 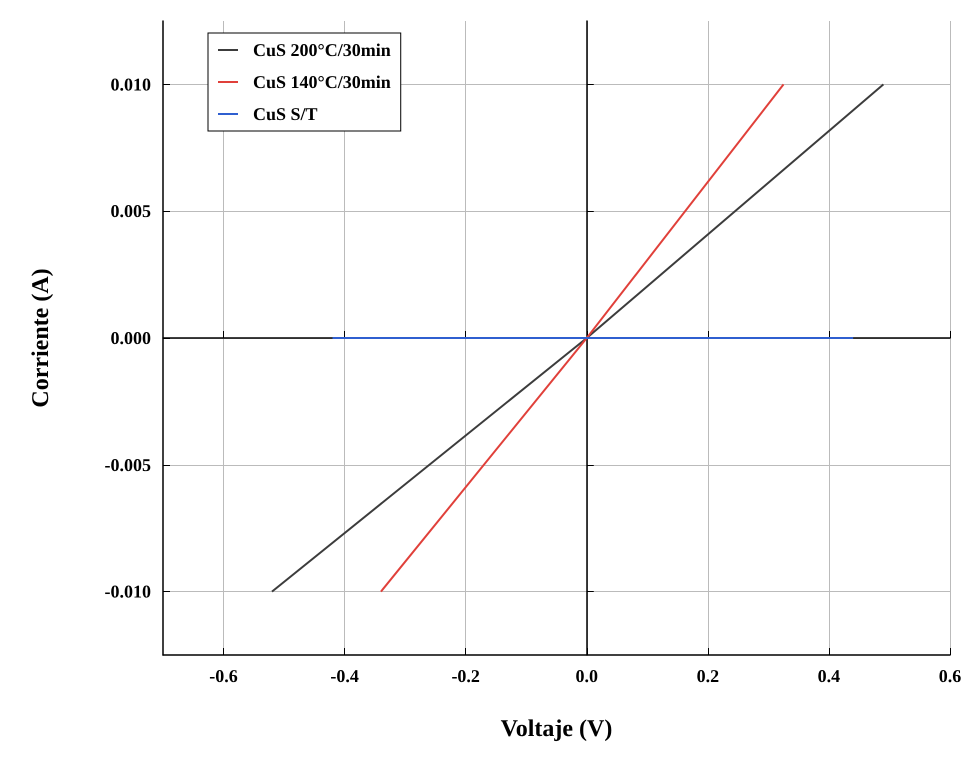 I want to click on x-tick-label: -0.6, so click(x=223, y=676).